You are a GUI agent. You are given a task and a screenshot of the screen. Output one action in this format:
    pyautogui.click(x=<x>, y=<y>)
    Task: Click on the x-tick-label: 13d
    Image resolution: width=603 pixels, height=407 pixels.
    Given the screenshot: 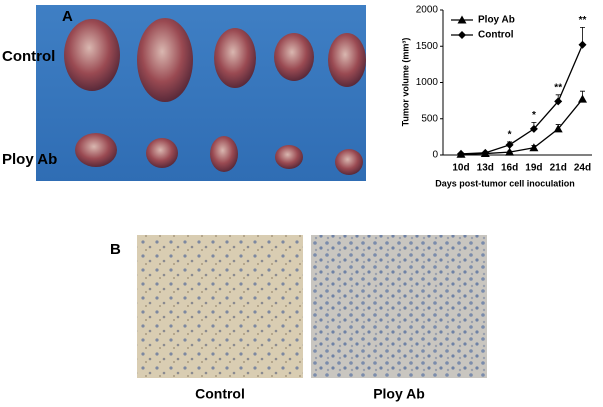 What is the action you would take?
    pyautogui.click(x=485, y=168)
    